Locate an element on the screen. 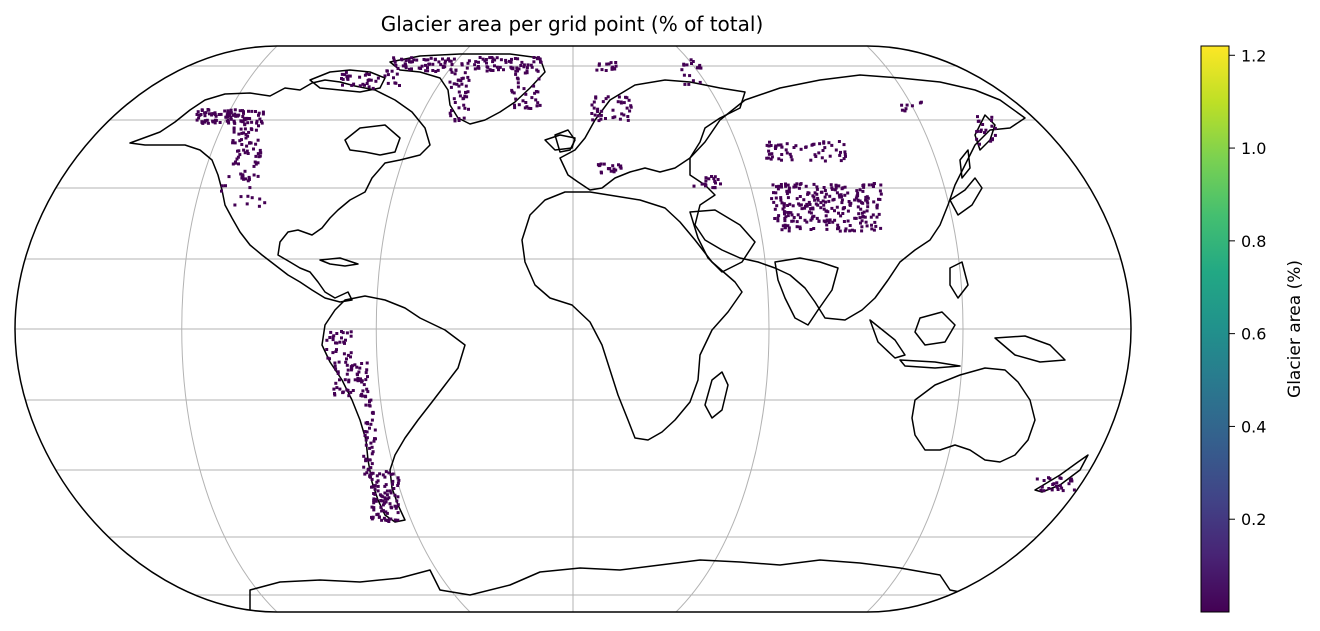 Image resolution: width=1320 pixels, height=631 pixels. coast-asia is located at coordinates (857, 197).